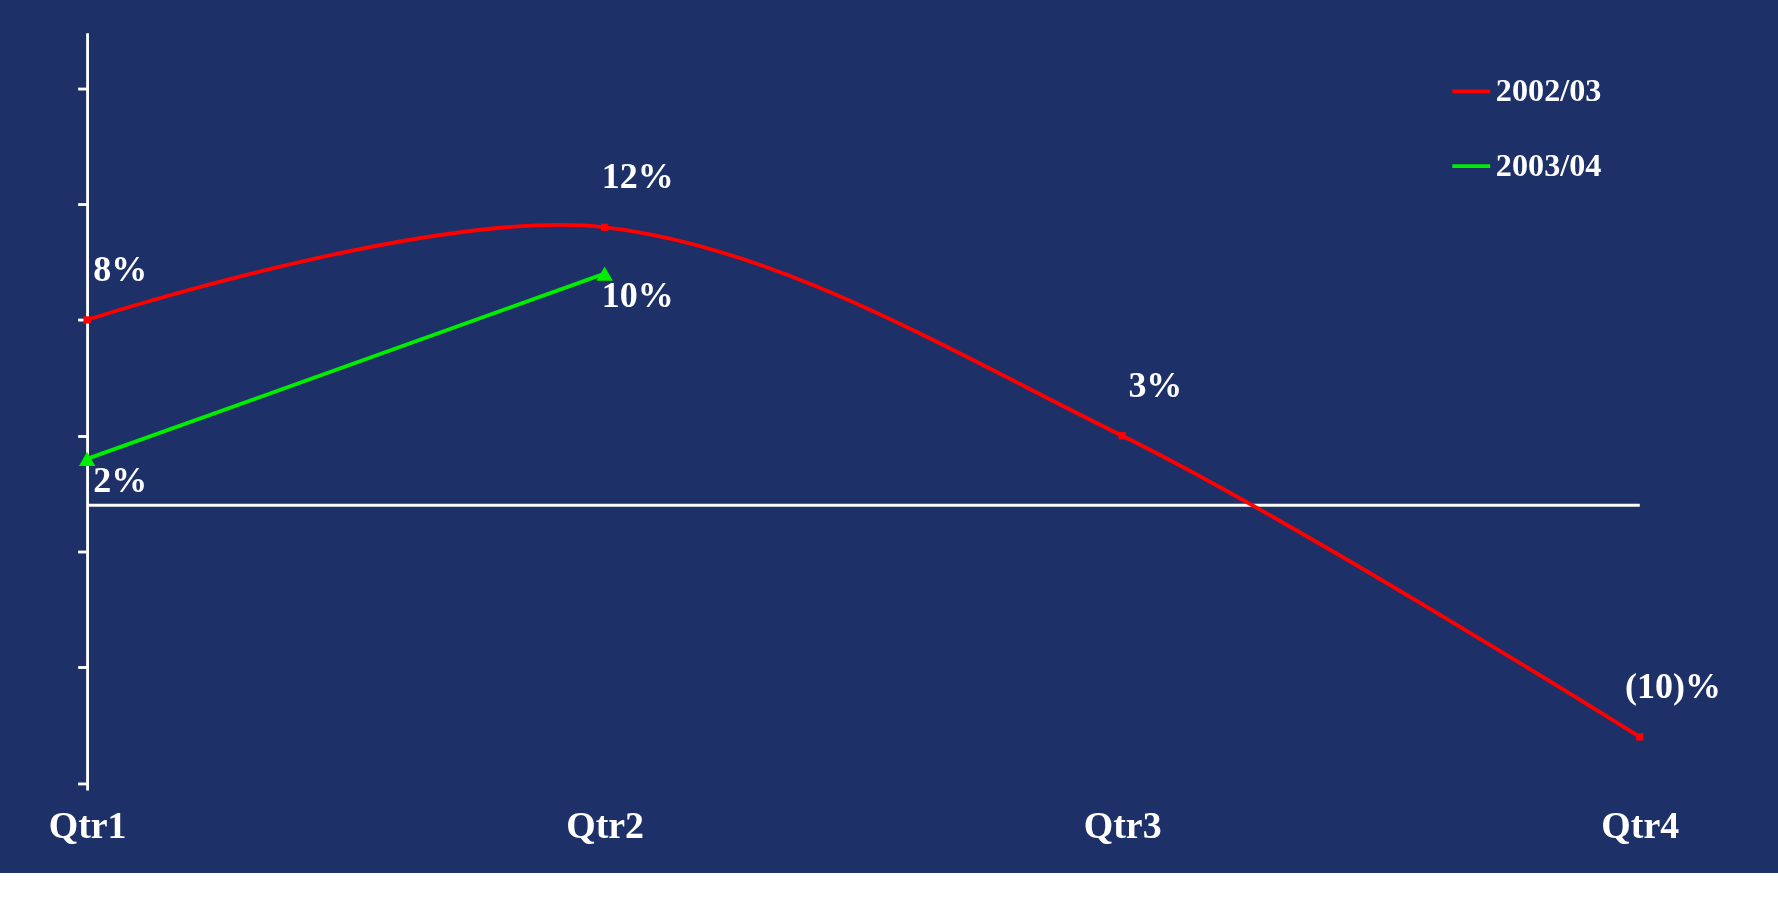 Image resolution: width=1778 pixels, height=924 pixels. Describe the element at coordinates (120, 269) in the screenshot. I see `data-label: 8%` at that location.